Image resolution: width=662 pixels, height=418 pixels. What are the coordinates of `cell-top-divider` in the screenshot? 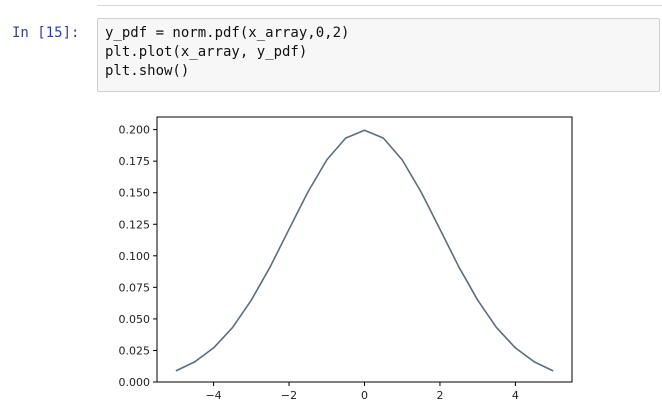 It's located at (379, 5).